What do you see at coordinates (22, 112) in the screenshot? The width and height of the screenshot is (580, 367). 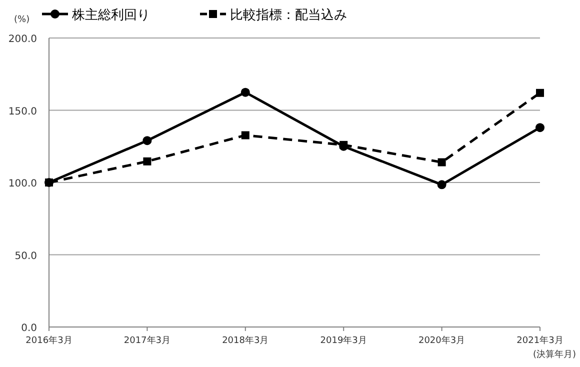 I see `y-tick-label: 150.0` at bounding box center [22, 112].